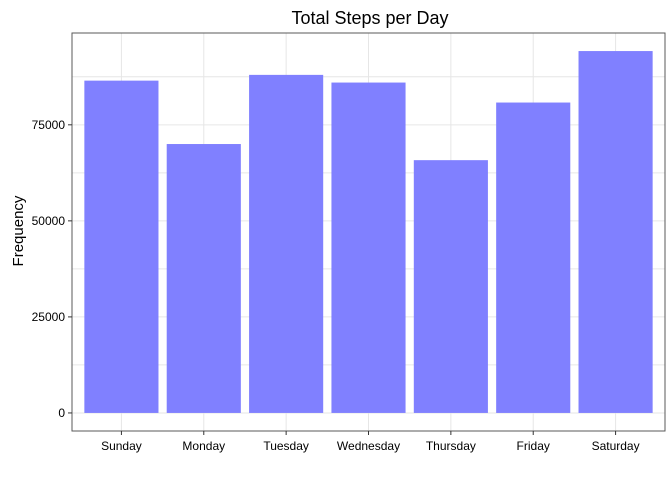  Describe the element at coordinates (121, 446) in the screenshot. I see `x-tick-label: Sunday` at that location.